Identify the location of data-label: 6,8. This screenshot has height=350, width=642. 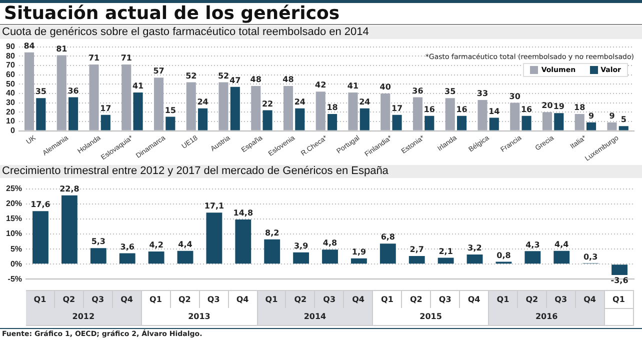
(388, 237).